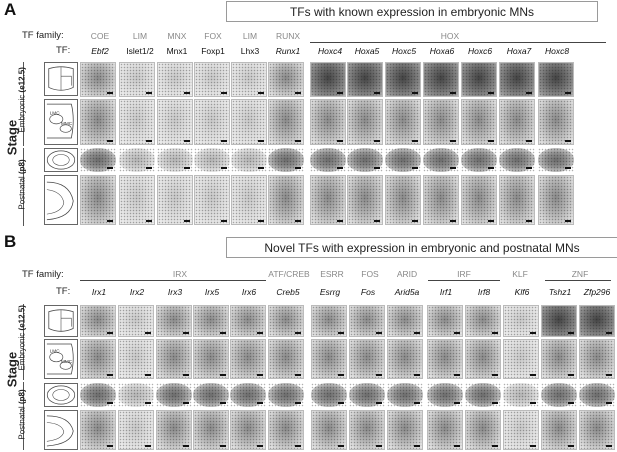 This screenshot has width=617, height=452. Describe the element at coordinates (61, 160) in the screenshot. I see `postnatal-cord-schematic` at that location.